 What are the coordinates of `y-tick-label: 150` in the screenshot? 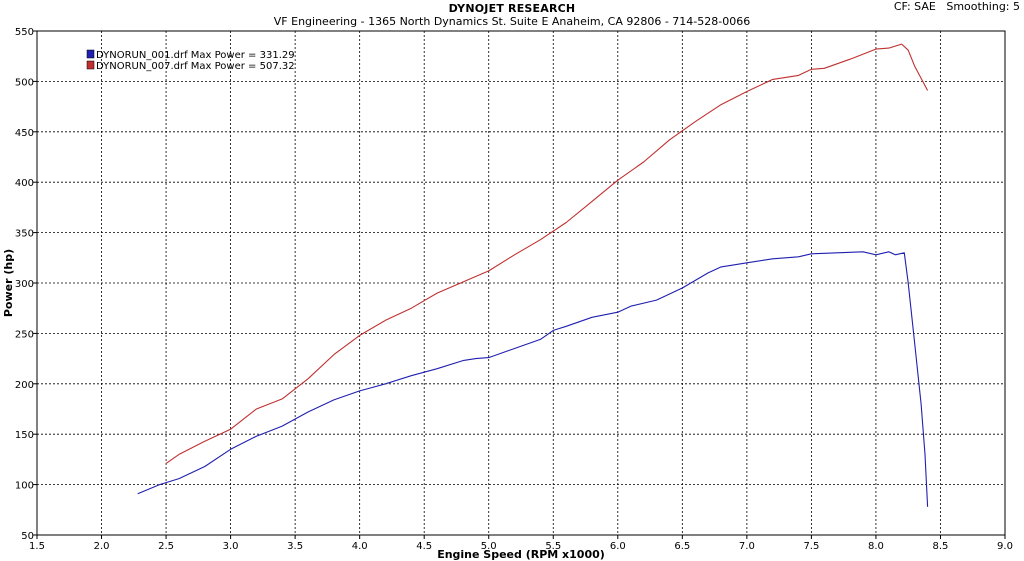 It's located at (24, 435).